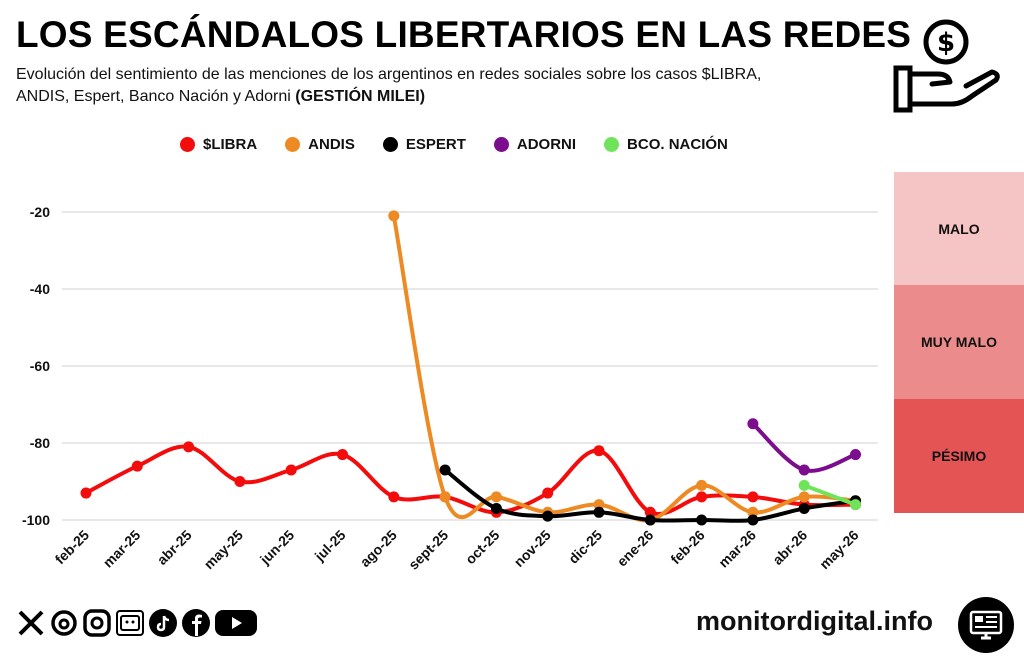  Describe the element at coordinates (471, 480) in the screenshot. I see `series-line-libra` at that location.